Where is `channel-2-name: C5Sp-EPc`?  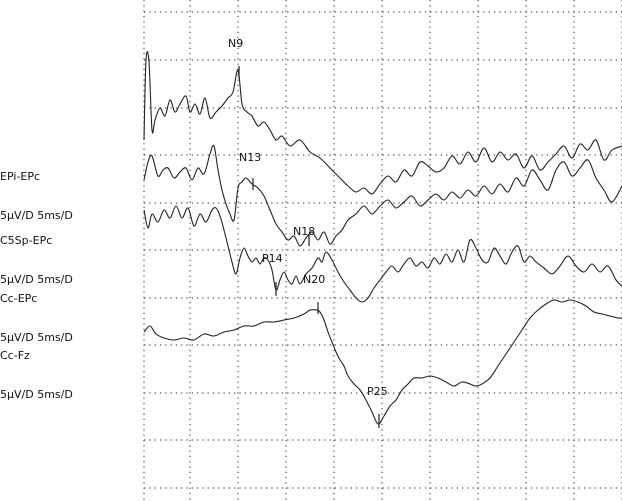
channel-2-name: C5Sp-EPc is located at coordinates (26, 240).